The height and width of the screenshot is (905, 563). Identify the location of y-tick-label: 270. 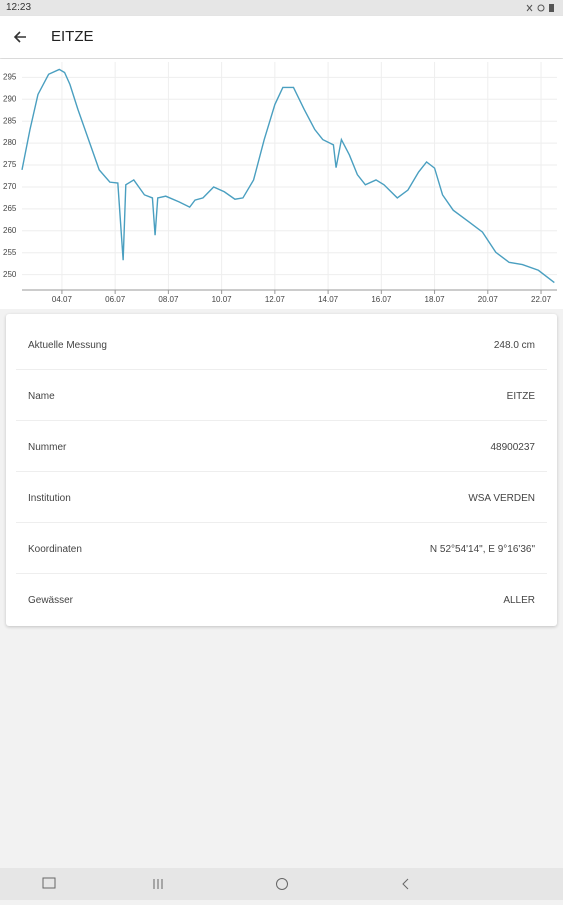
(10, 186).